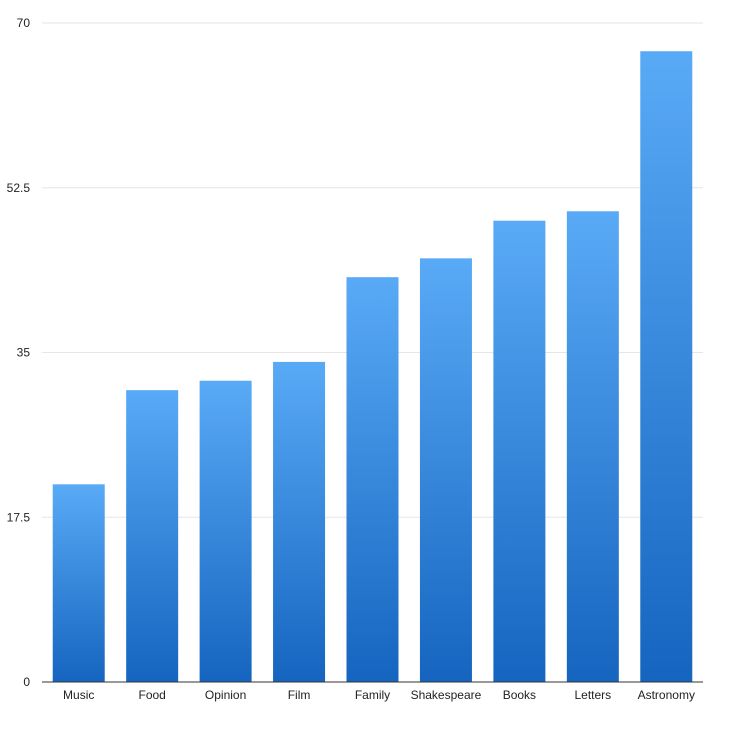 The width and height of the screenshot is (729, 729). Describe the element at coordinates (19, 188) in the screenshot. I see `y-tick-label: 52.5` at that location.